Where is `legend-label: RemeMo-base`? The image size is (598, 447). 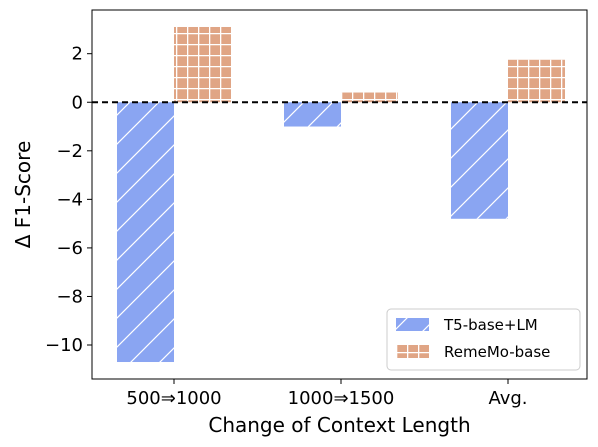 legend-label: RemeMo-base is located at coordinates (497, 352).